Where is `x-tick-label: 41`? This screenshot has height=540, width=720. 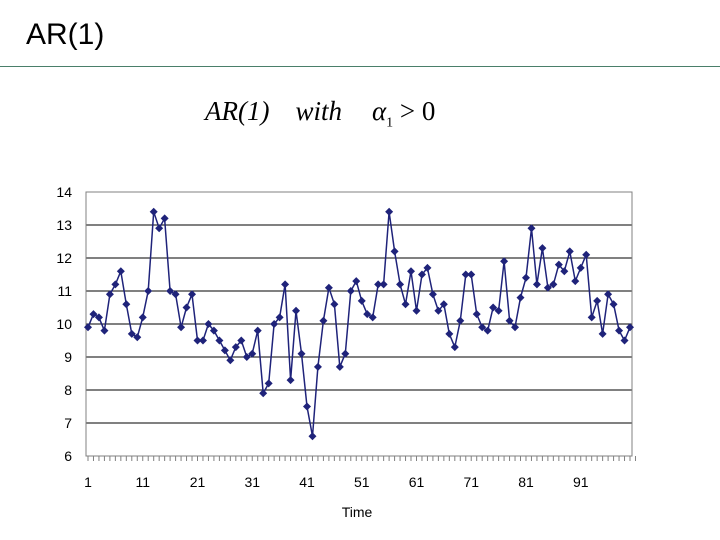 x-tick-label: 41 is located at coordinates (307, 482).